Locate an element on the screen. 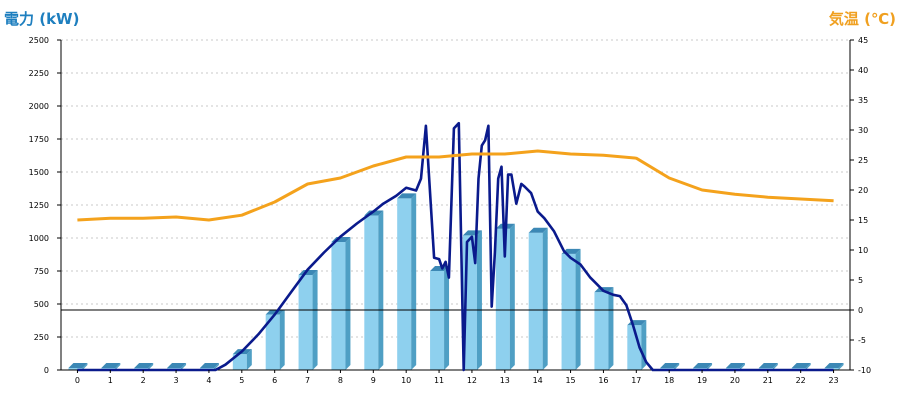  left-axis-label: 電力 (kW) is located at coordinates (41, 19).